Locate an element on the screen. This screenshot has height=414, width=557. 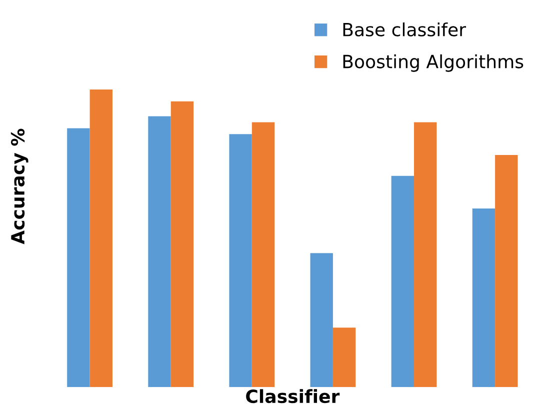
legend-label: Base classifer is located at coordinates (404, 29).